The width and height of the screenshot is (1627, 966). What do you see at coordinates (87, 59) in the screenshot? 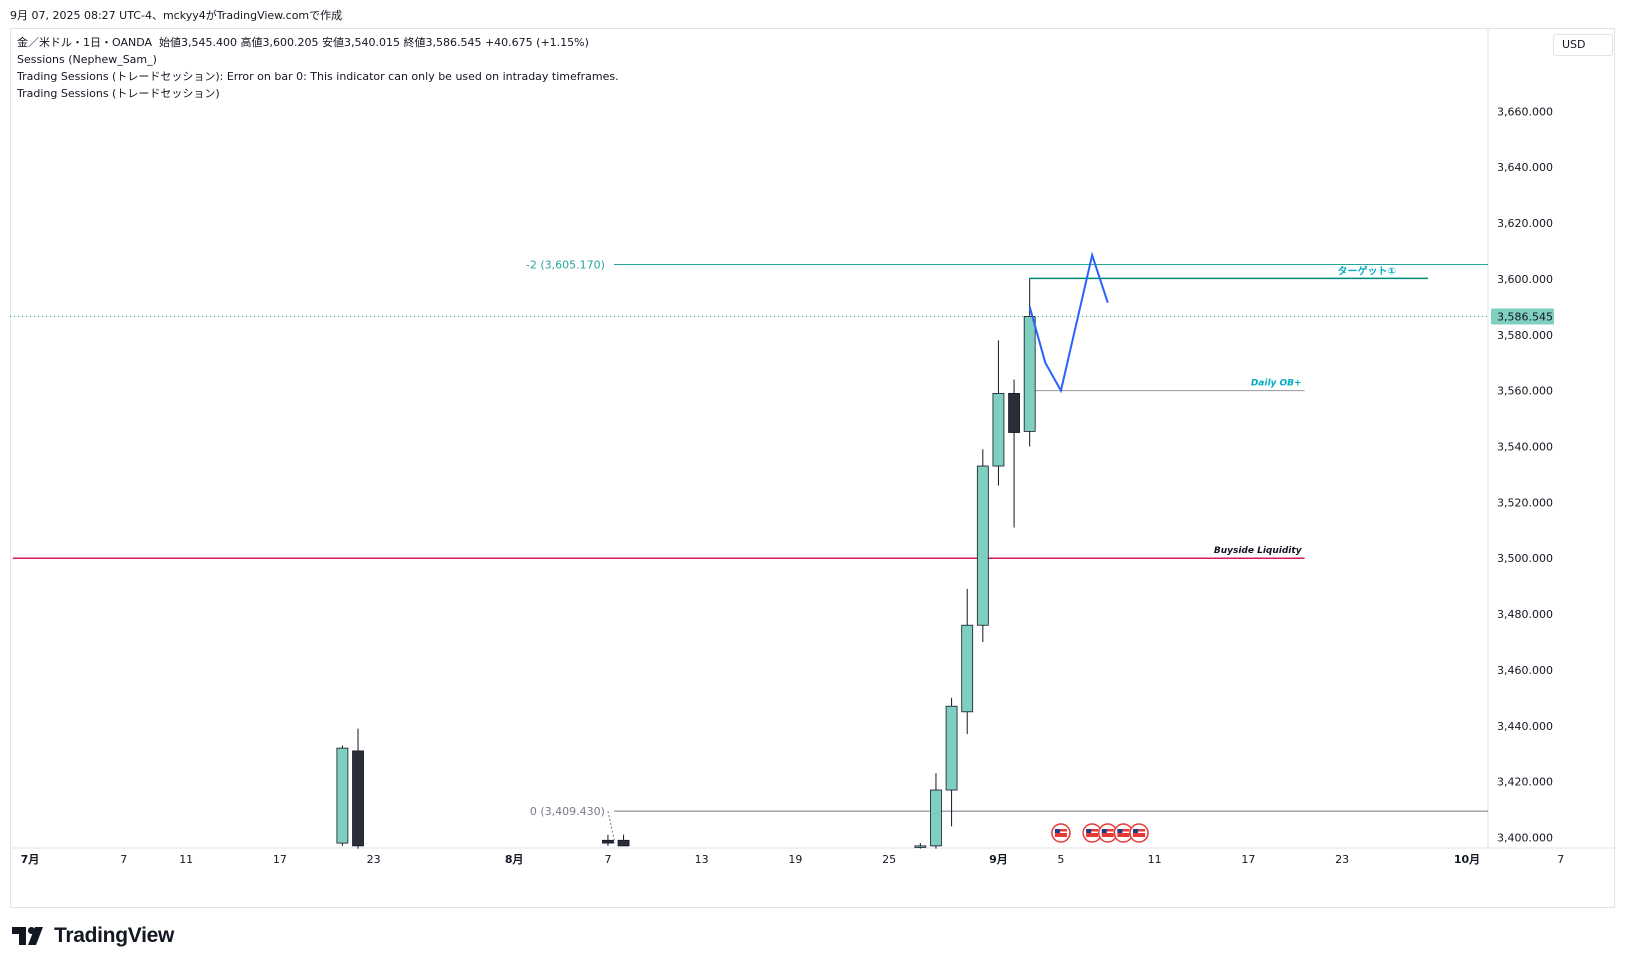
I see `indicator-sessions: Sessions (Nephew_Sam_)` at bounding box center [87, 59].